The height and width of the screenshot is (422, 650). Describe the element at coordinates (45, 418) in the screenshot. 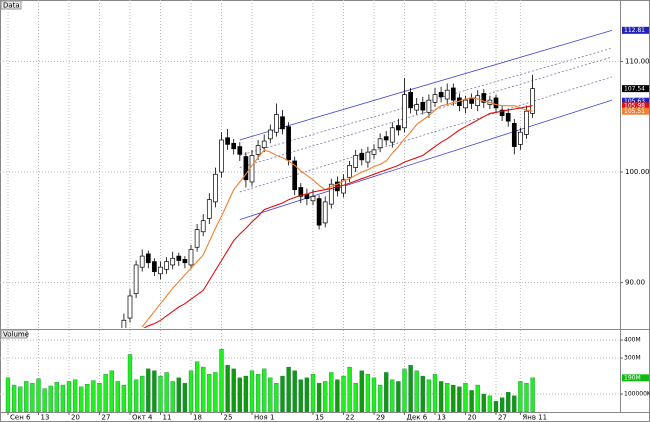

I see `x-tick-label: 13` at that location.